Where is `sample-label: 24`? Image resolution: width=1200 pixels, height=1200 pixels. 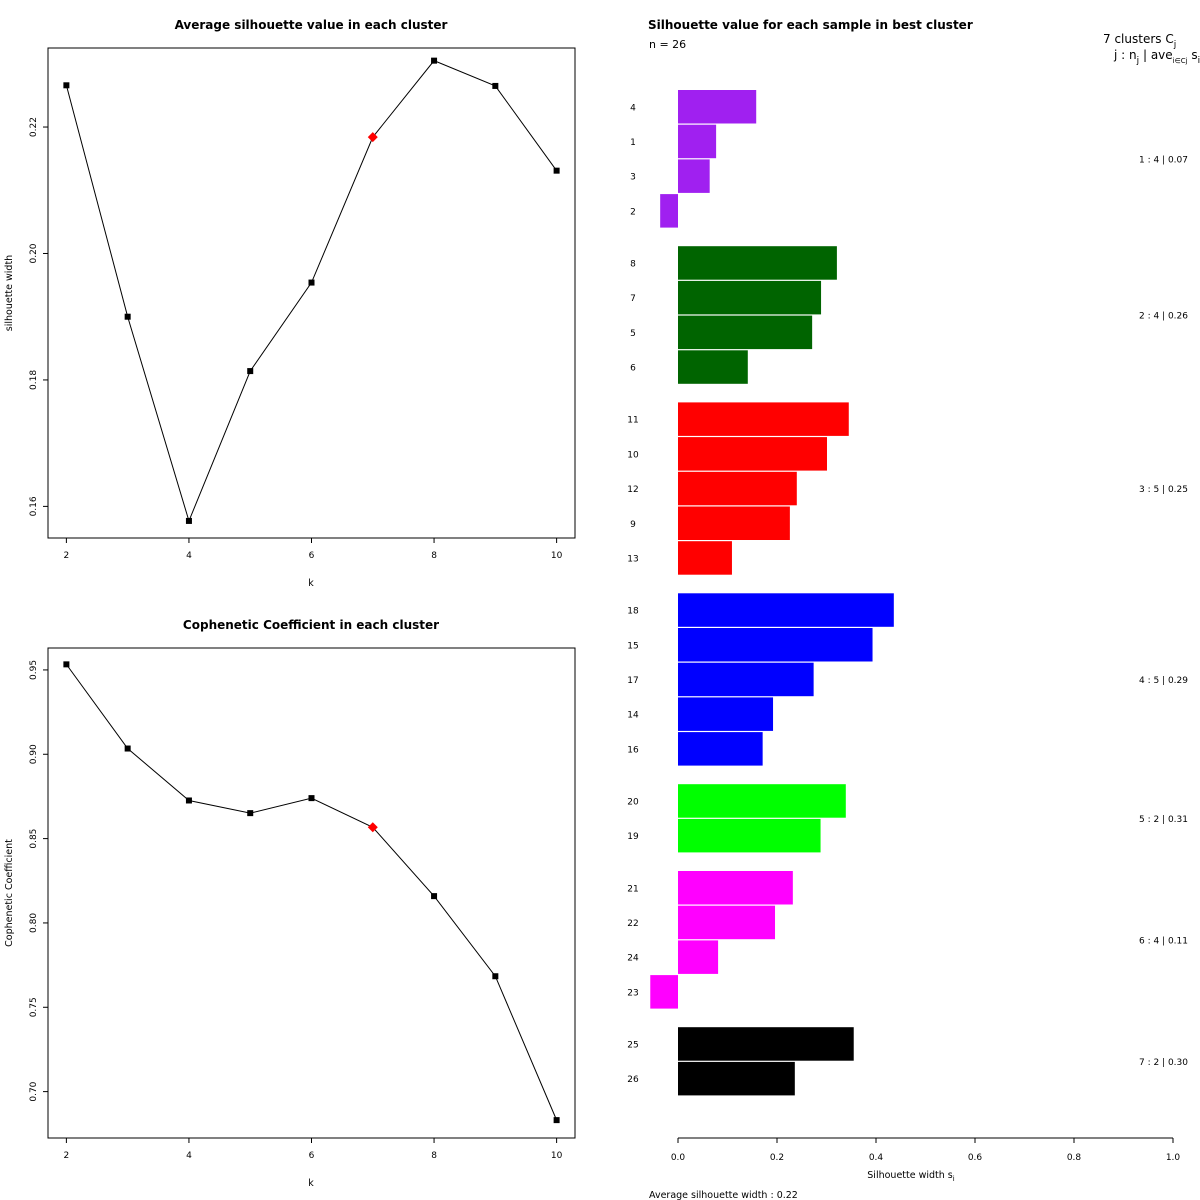 sample-label: 24 is located at coordinates (633, 959).